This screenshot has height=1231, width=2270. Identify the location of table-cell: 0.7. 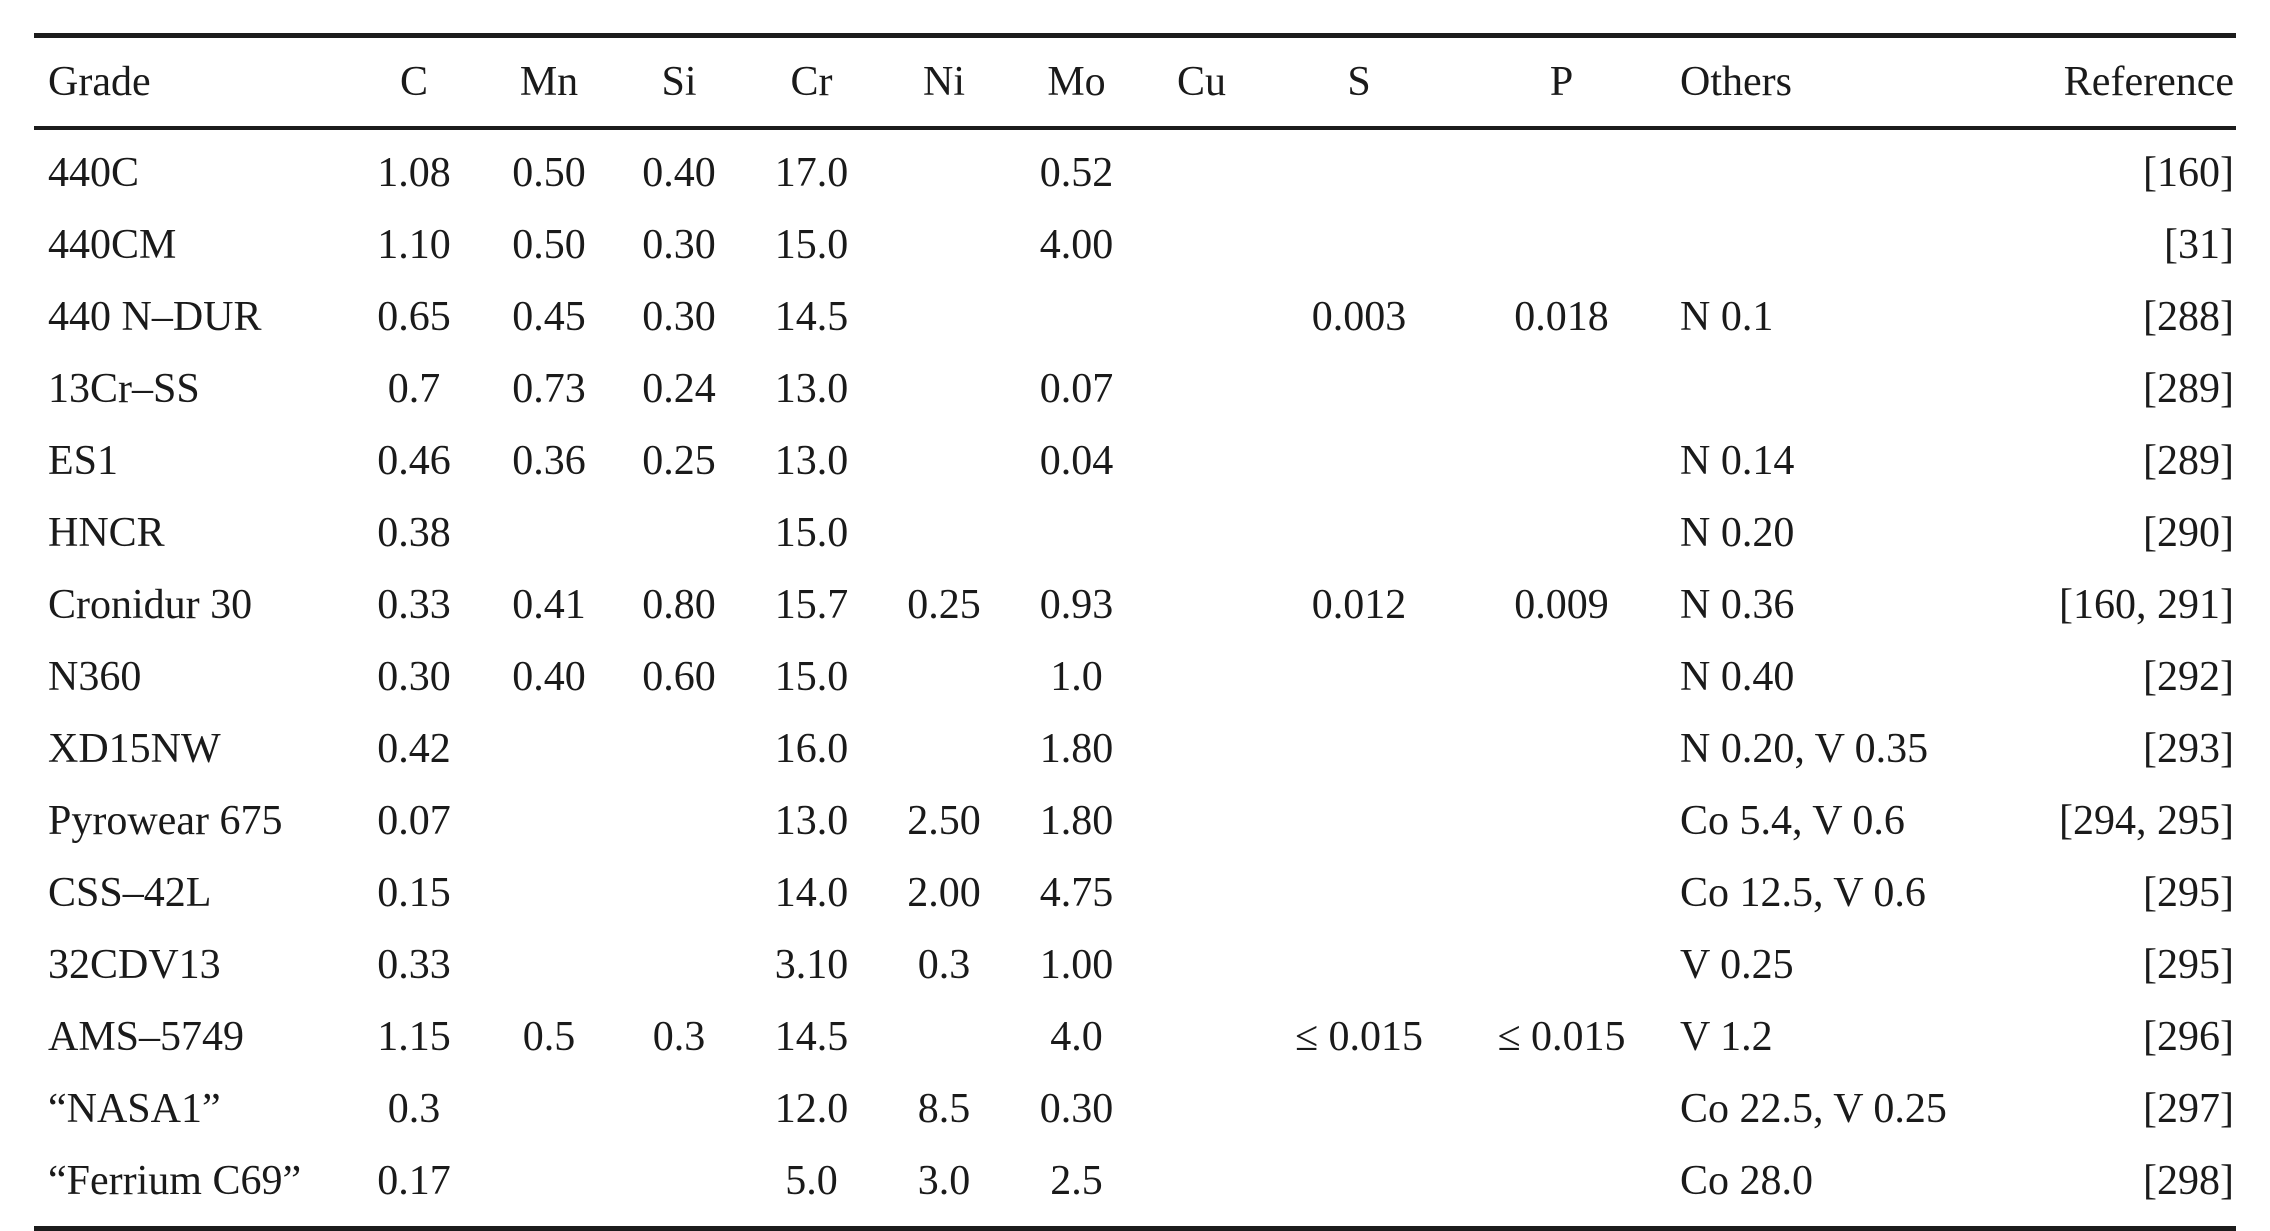
(414, 389).